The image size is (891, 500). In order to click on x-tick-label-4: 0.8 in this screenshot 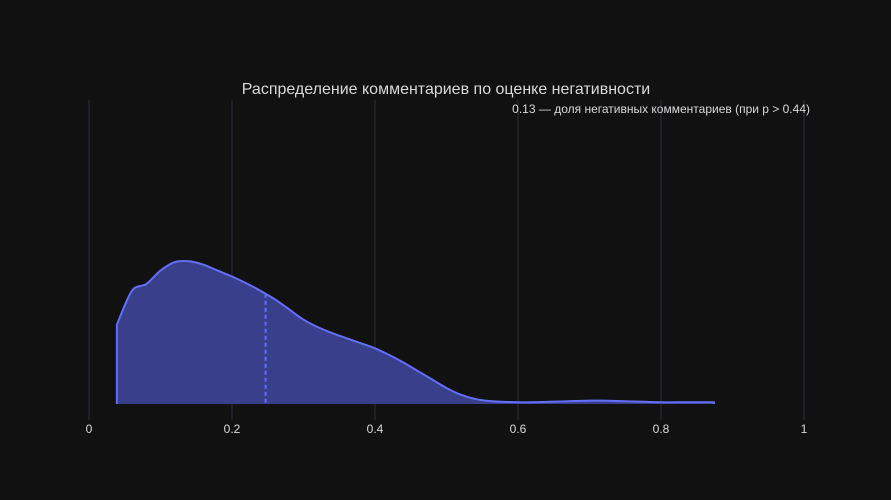, I will do `click(661, 429)`.